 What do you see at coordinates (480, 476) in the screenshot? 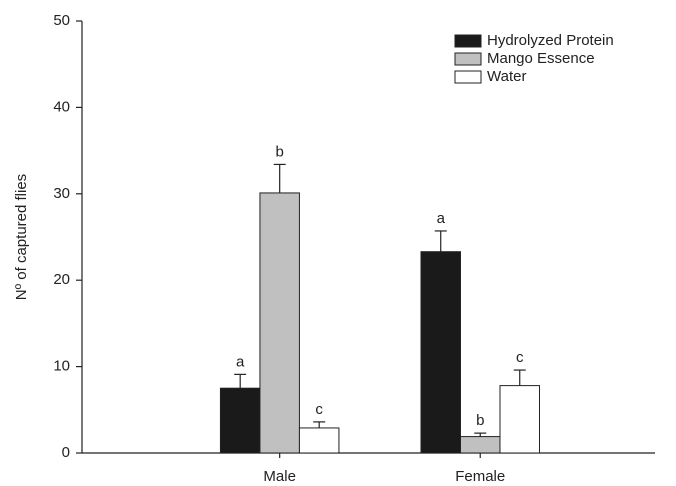
I see `x-tick-label: Female` at bounding box center [480, 476].